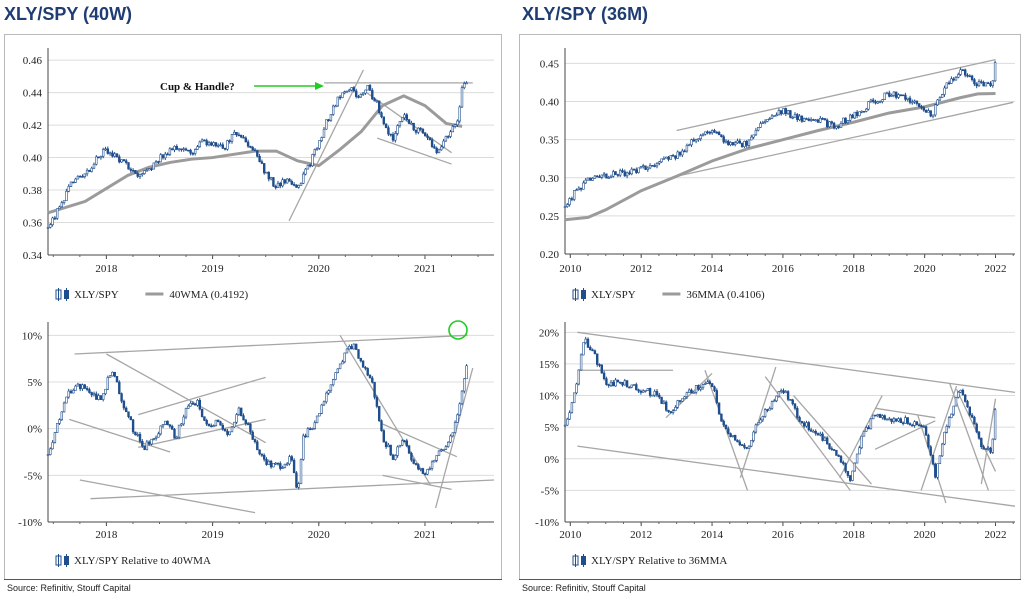  I want to click on highlight-circle, so click(458, 330).